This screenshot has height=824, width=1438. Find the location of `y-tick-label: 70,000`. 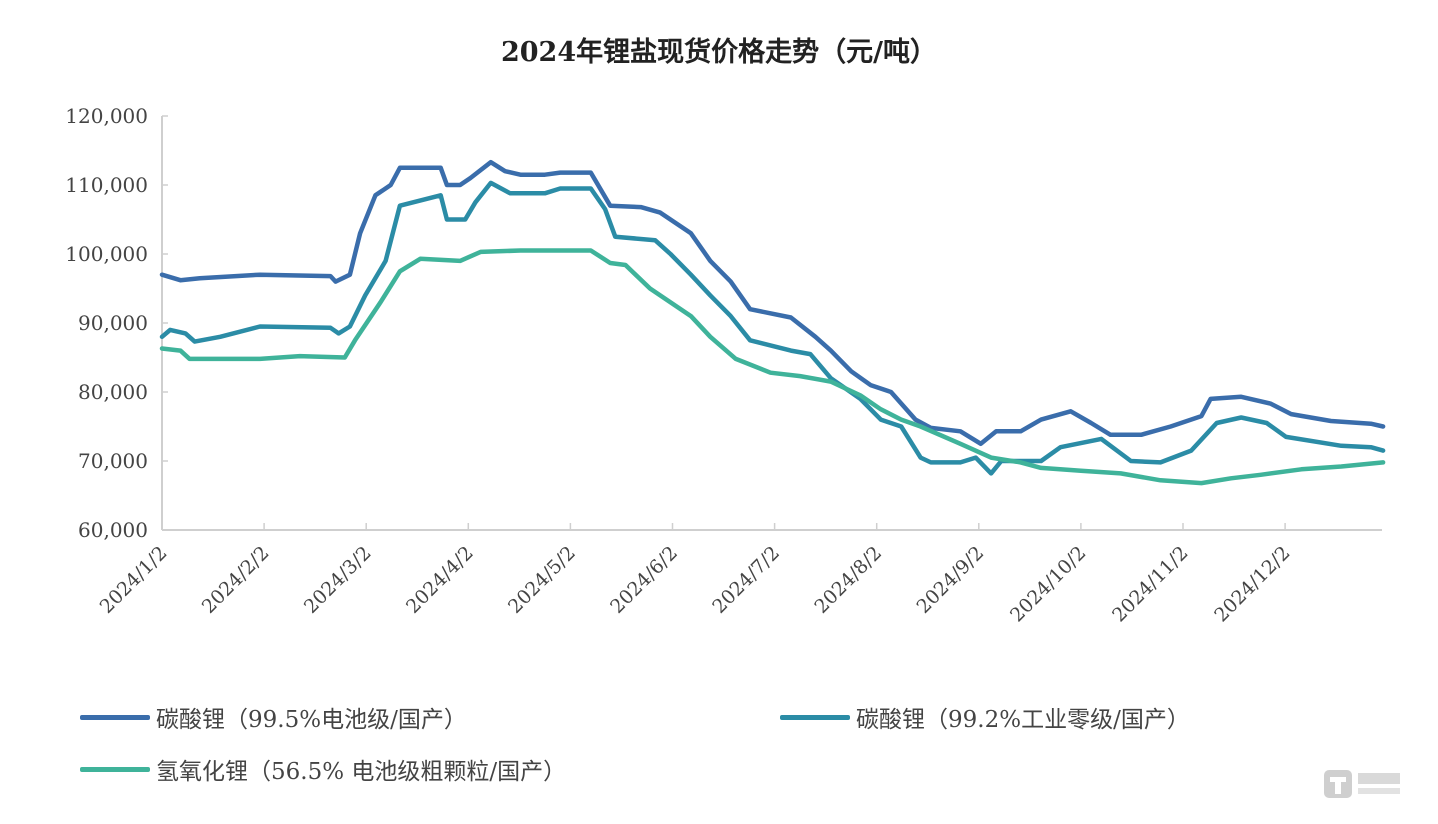

y-tick-label: 70,000 is located at coordinates (113, 461).